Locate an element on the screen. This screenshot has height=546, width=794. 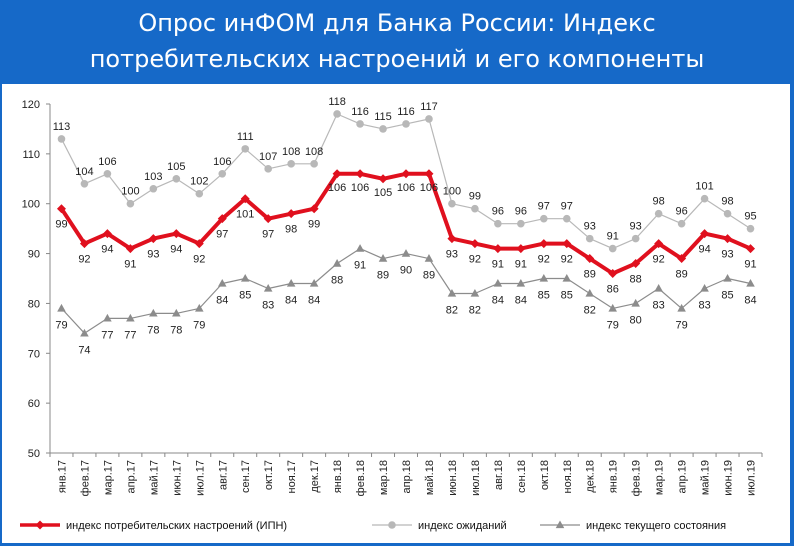
y-tick-label: 110 is located at coordinates (31, 155).